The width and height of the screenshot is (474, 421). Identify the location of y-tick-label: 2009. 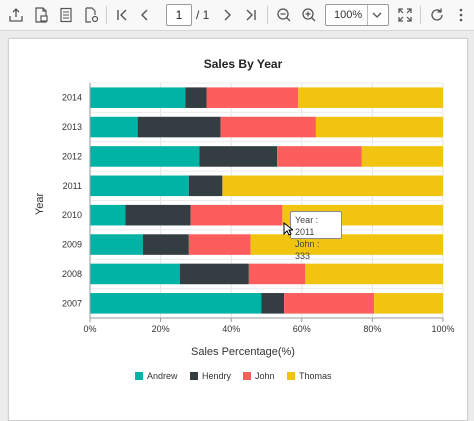
(72, 245).